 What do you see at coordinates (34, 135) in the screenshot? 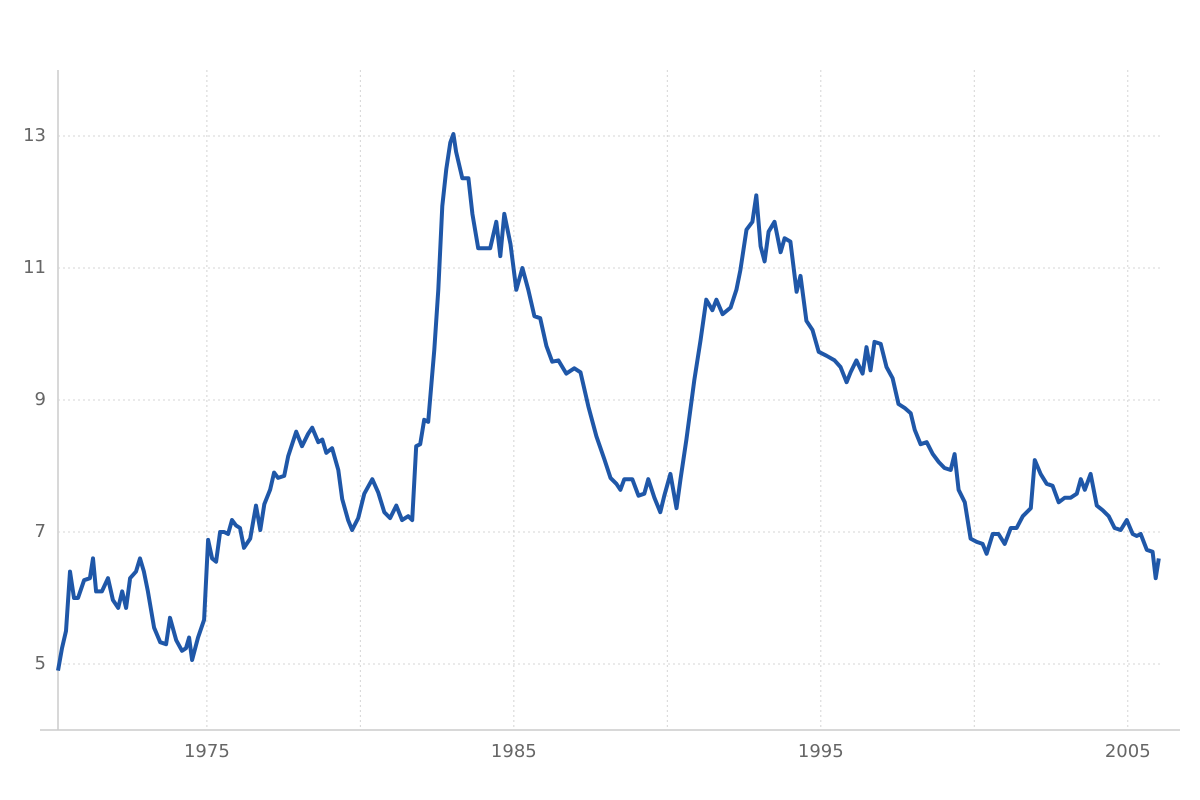
I see `y-tick-label: 13` at bounding box center [34, 135].